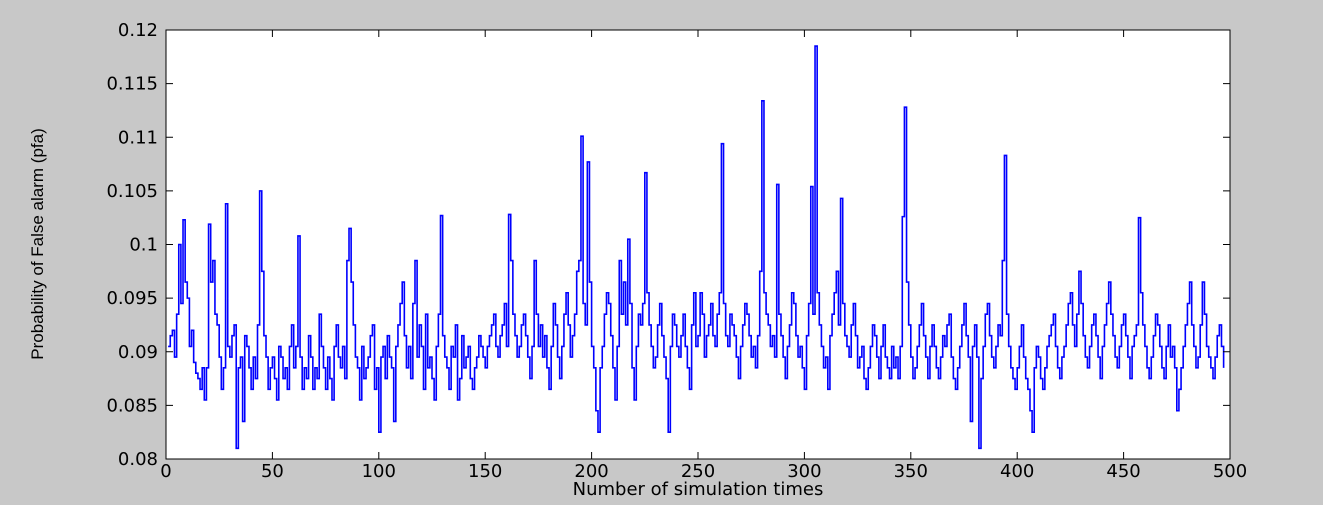 This screenshot has width=1323, height=505. I want to click on y-tick-label: 0.105, so click(132, 191).